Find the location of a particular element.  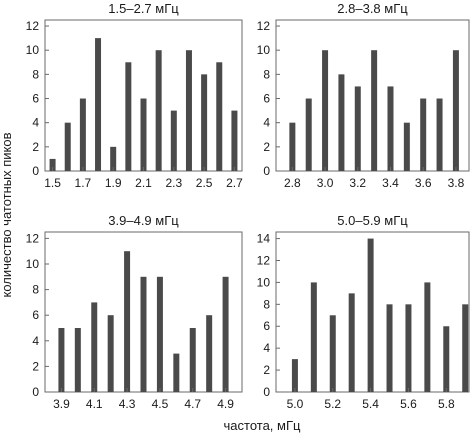

x-tick-label: 4.9 is located at coordinates (225, 404).